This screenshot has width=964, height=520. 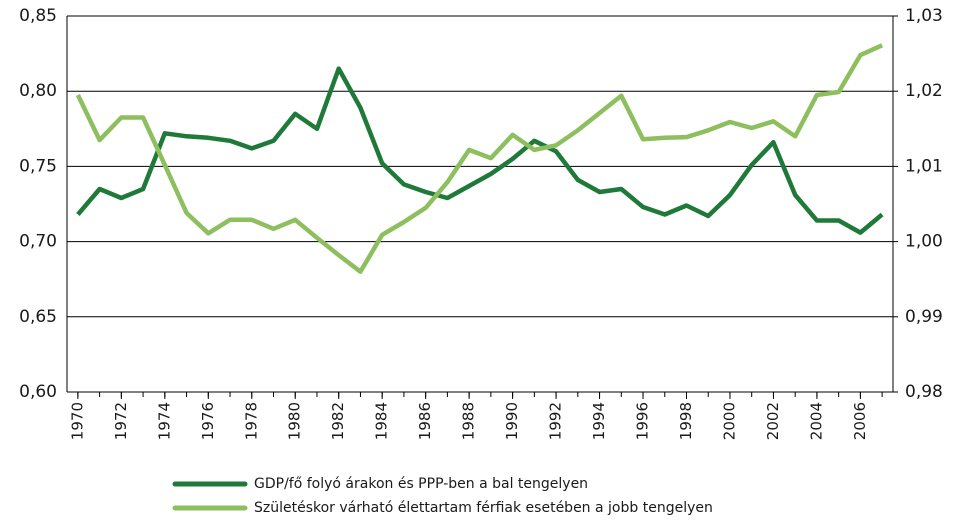 What do you see at coordinates (924, 16) in the screenshot?
I see `y2-tick-label: 1,03` at bounding box center [924, 16].